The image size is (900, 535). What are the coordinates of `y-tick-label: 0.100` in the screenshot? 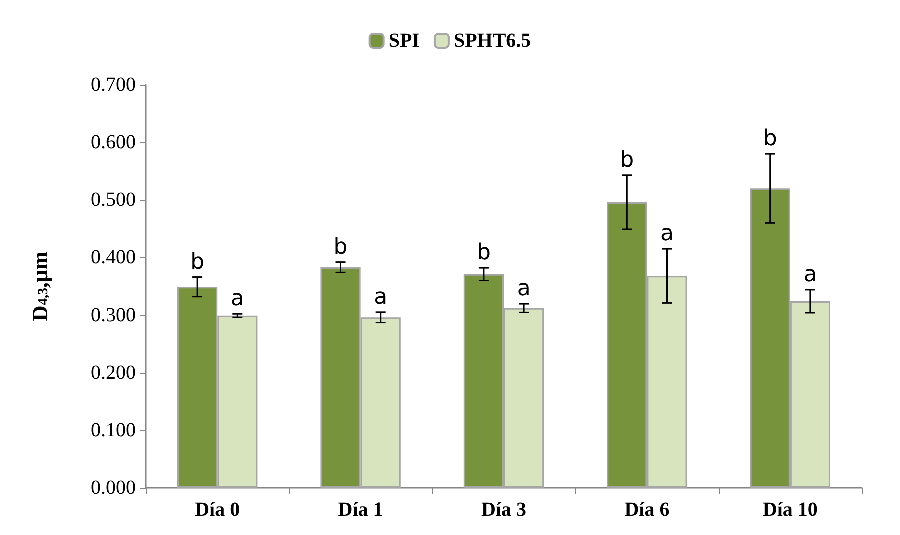 It's located at (113, 430).